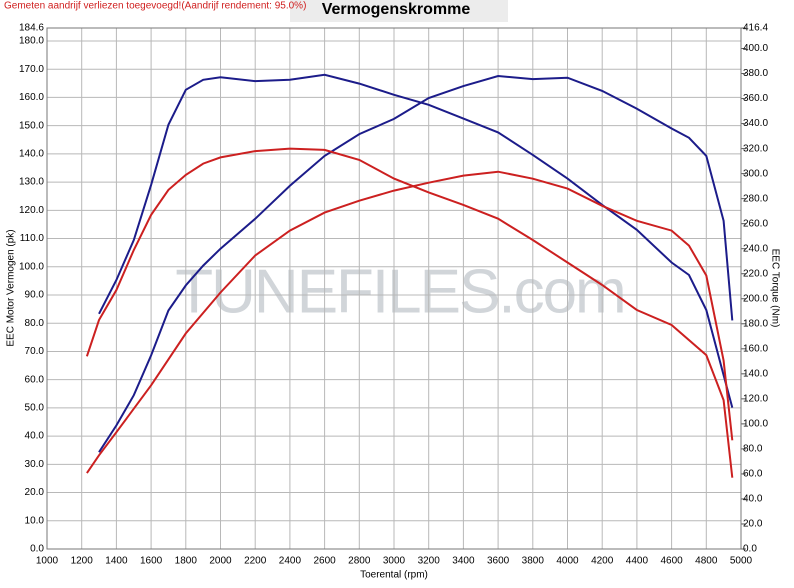 This screenshot has width=794, height=588. I want to click on y-tick-label: 140.0, so click(31, 154).